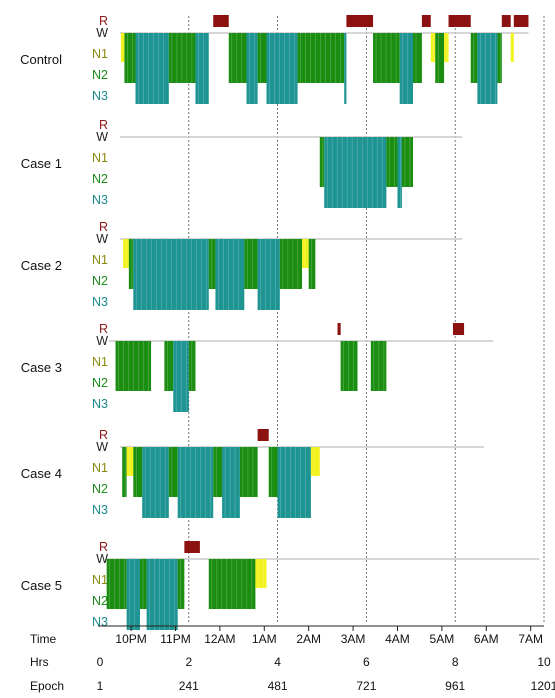 The height and width of the screenshot is (698, 555). What do you see at coordinates (366, 686) in the screenshot?
I see `tick-label-epoch: 721` at bounding box center [366, 686].